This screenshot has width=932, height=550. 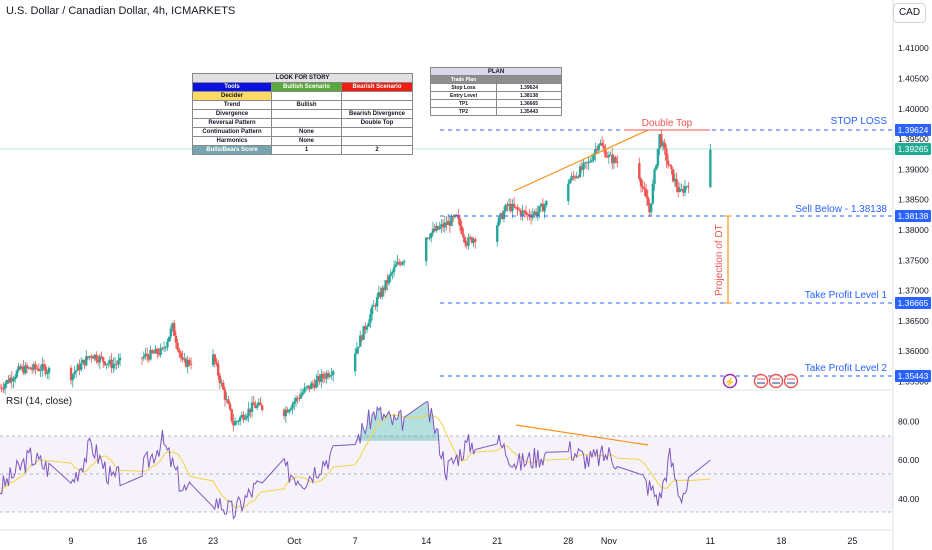 What do you see at coordinates (909, 499) in the screenshot?
I see `rsi-tick-label: 40.00` at bounding box center [909, 499].